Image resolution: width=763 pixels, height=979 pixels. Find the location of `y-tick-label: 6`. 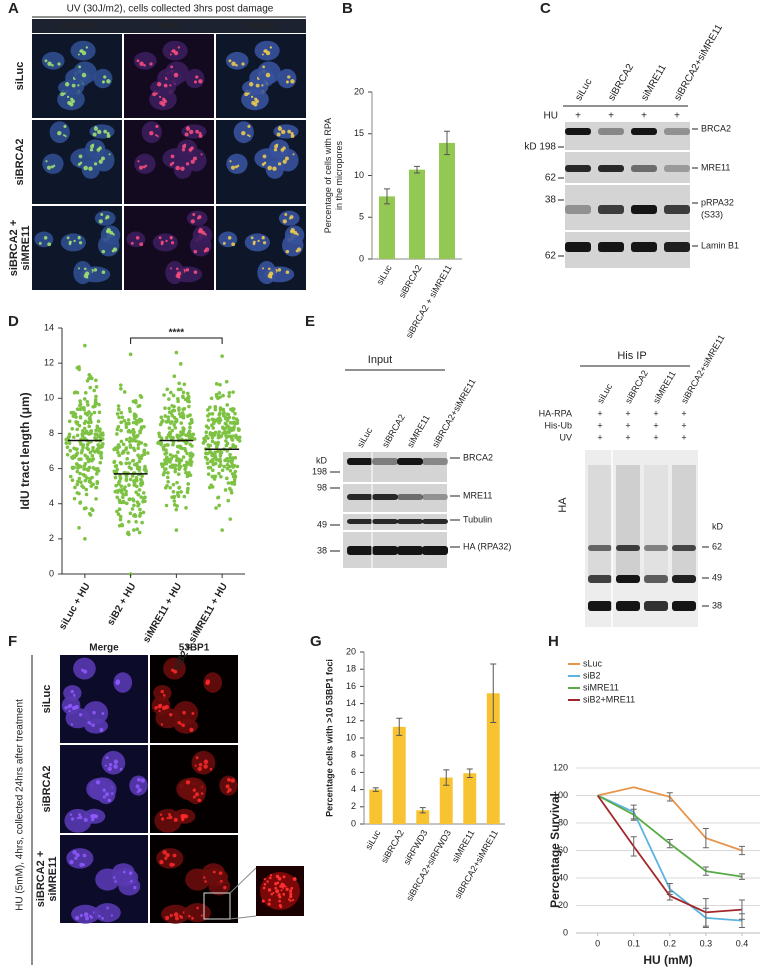

y-tick-label: 6 is located at coordinates (353, 772).